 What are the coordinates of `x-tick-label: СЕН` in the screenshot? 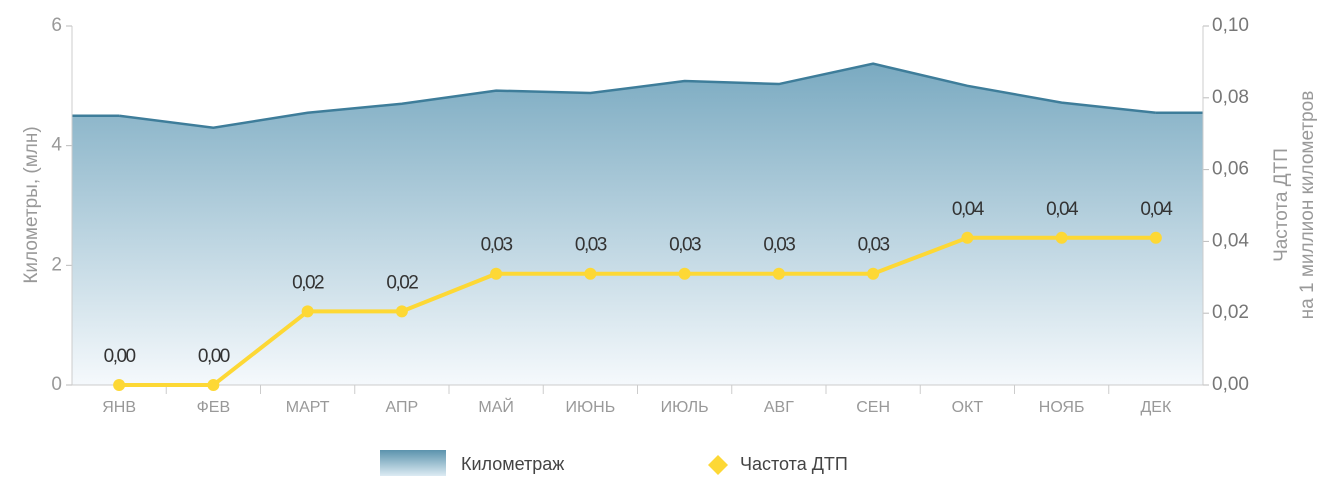 It's located at (873, 407).